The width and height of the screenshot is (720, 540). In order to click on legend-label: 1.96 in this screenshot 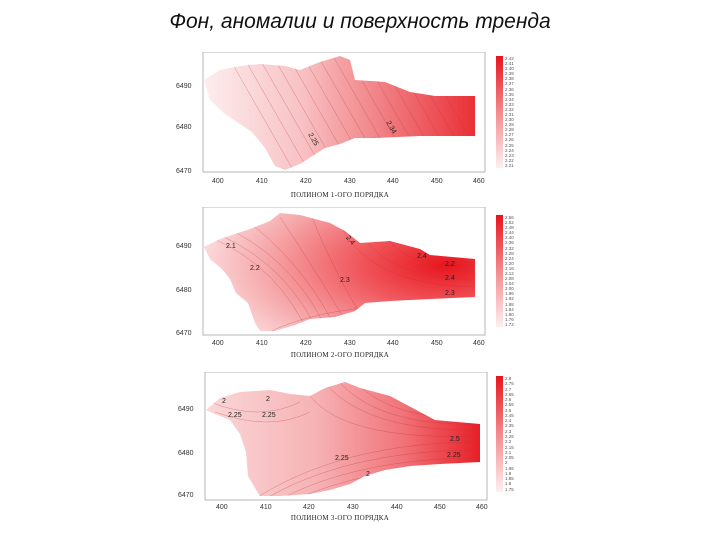, I will do `click(509, 294)`.